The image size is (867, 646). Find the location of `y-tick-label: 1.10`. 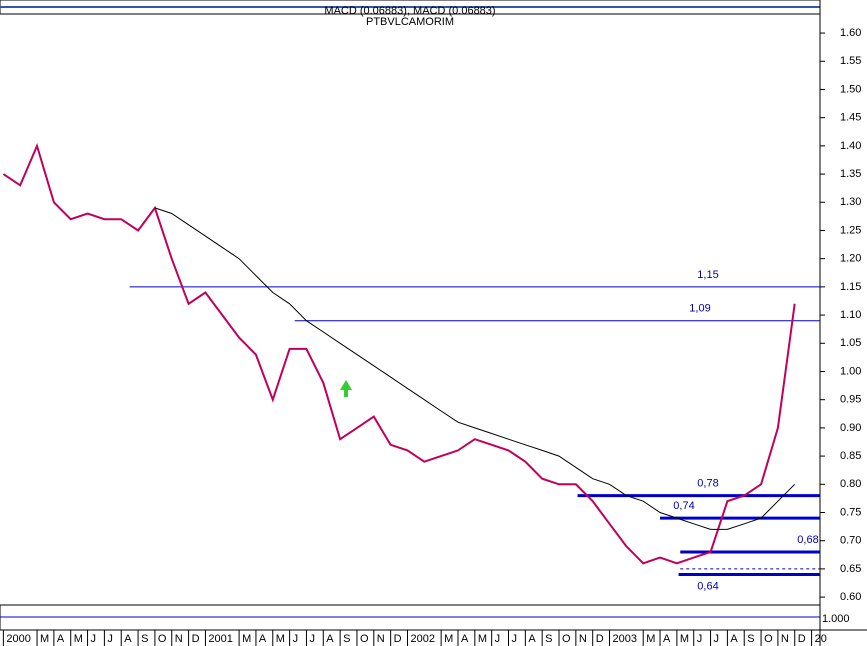

y-tick-label: 1.10 is located at coordinates (850, 315).